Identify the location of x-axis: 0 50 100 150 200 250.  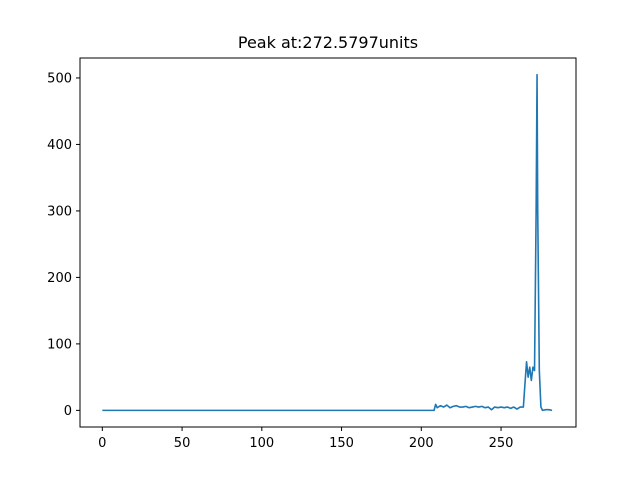
(305, 439).